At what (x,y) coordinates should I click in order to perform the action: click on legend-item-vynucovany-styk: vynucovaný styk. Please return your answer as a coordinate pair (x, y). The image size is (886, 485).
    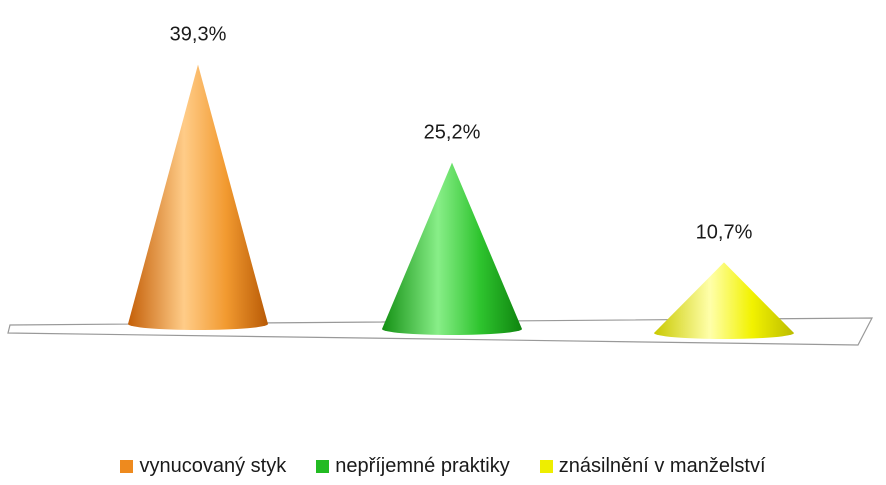
    Looking at the image, I should click on (203, 466).